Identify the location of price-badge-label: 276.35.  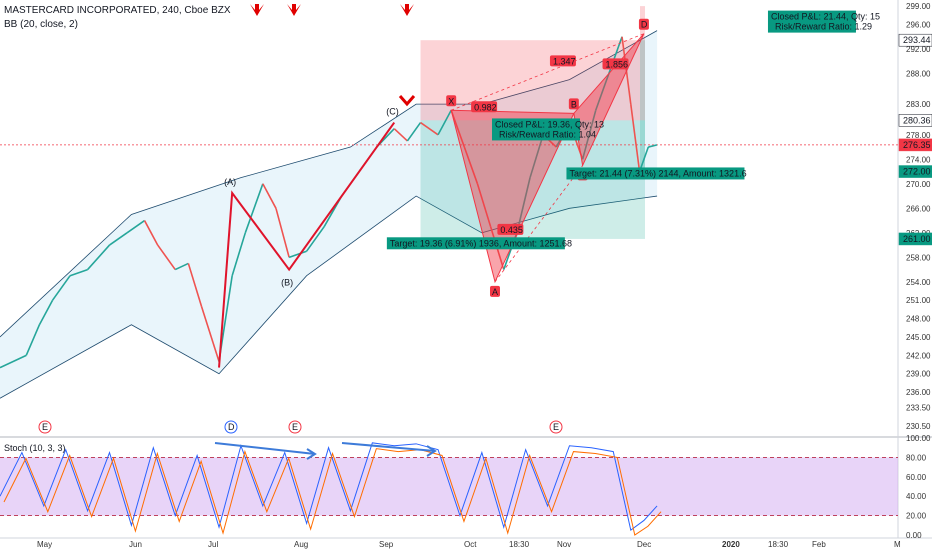
(917, 145).